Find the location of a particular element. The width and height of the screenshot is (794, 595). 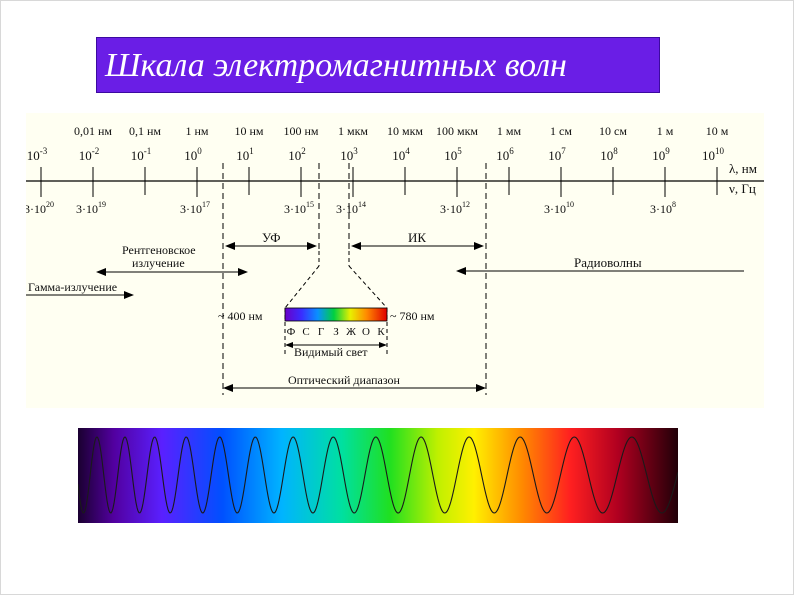

wavelength-power-label: 103 is located at coordinates (349, 154).